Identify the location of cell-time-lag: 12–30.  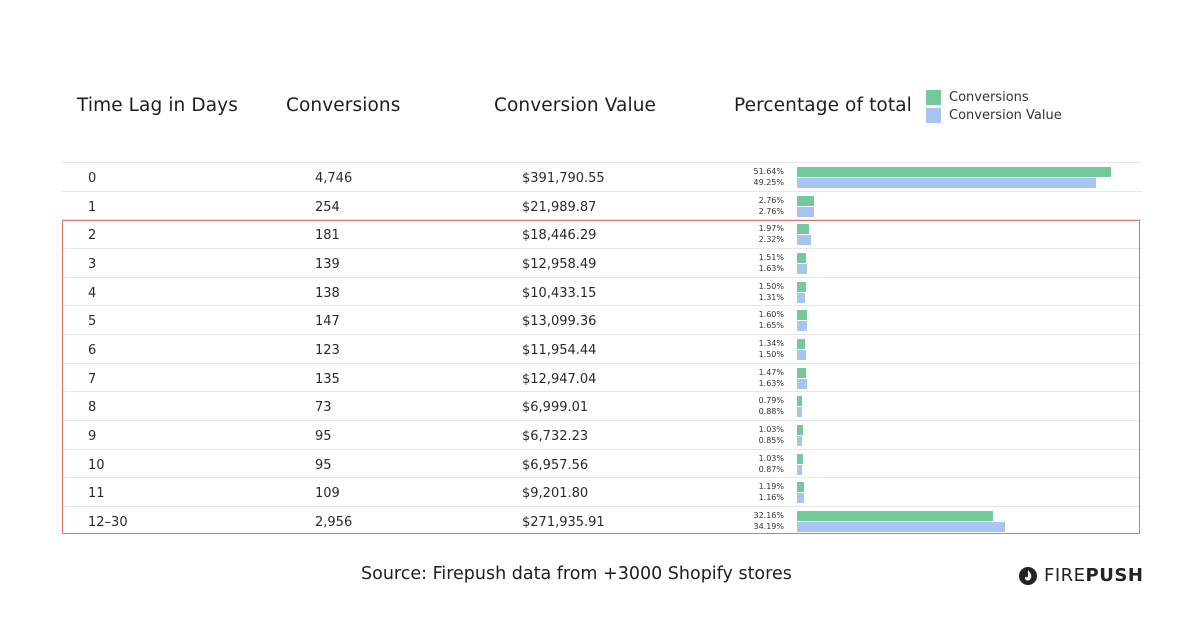
(108, 522).